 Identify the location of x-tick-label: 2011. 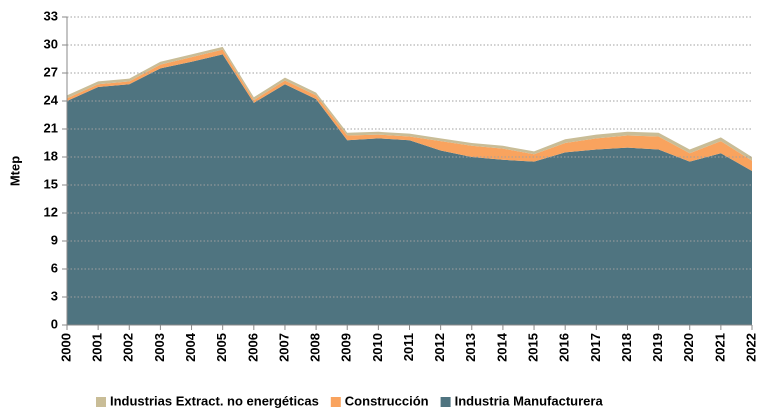
(408, 347).